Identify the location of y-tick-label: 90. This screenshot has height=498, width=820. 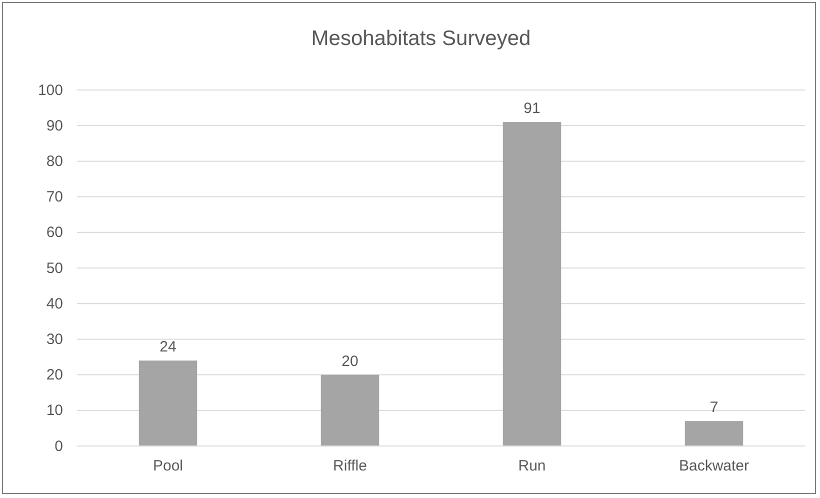
(54, 125).